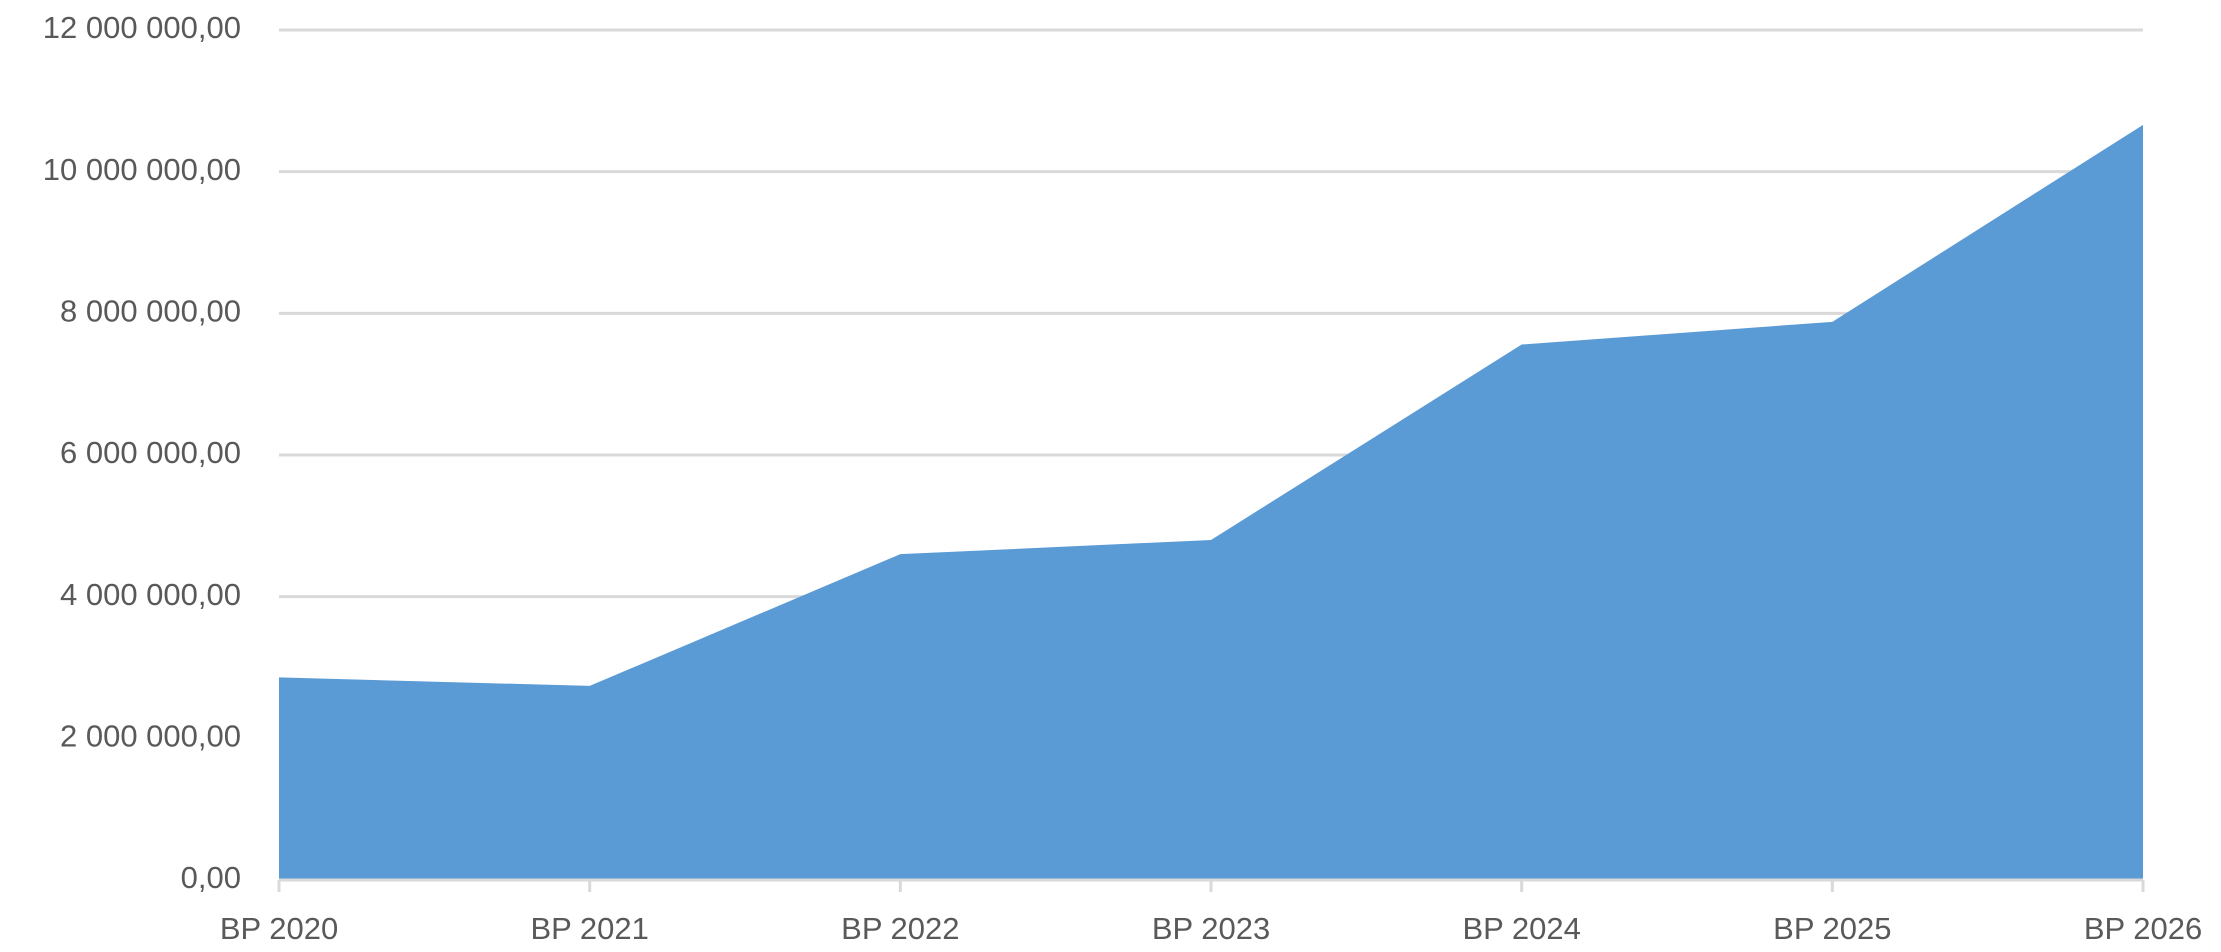 The width and height of the screenshot is (2221, 952). What do you see at coordinates (589, 928) in the screenshot?
I see `x-tick-label: BP 2021` at bounding box center [589, 928].